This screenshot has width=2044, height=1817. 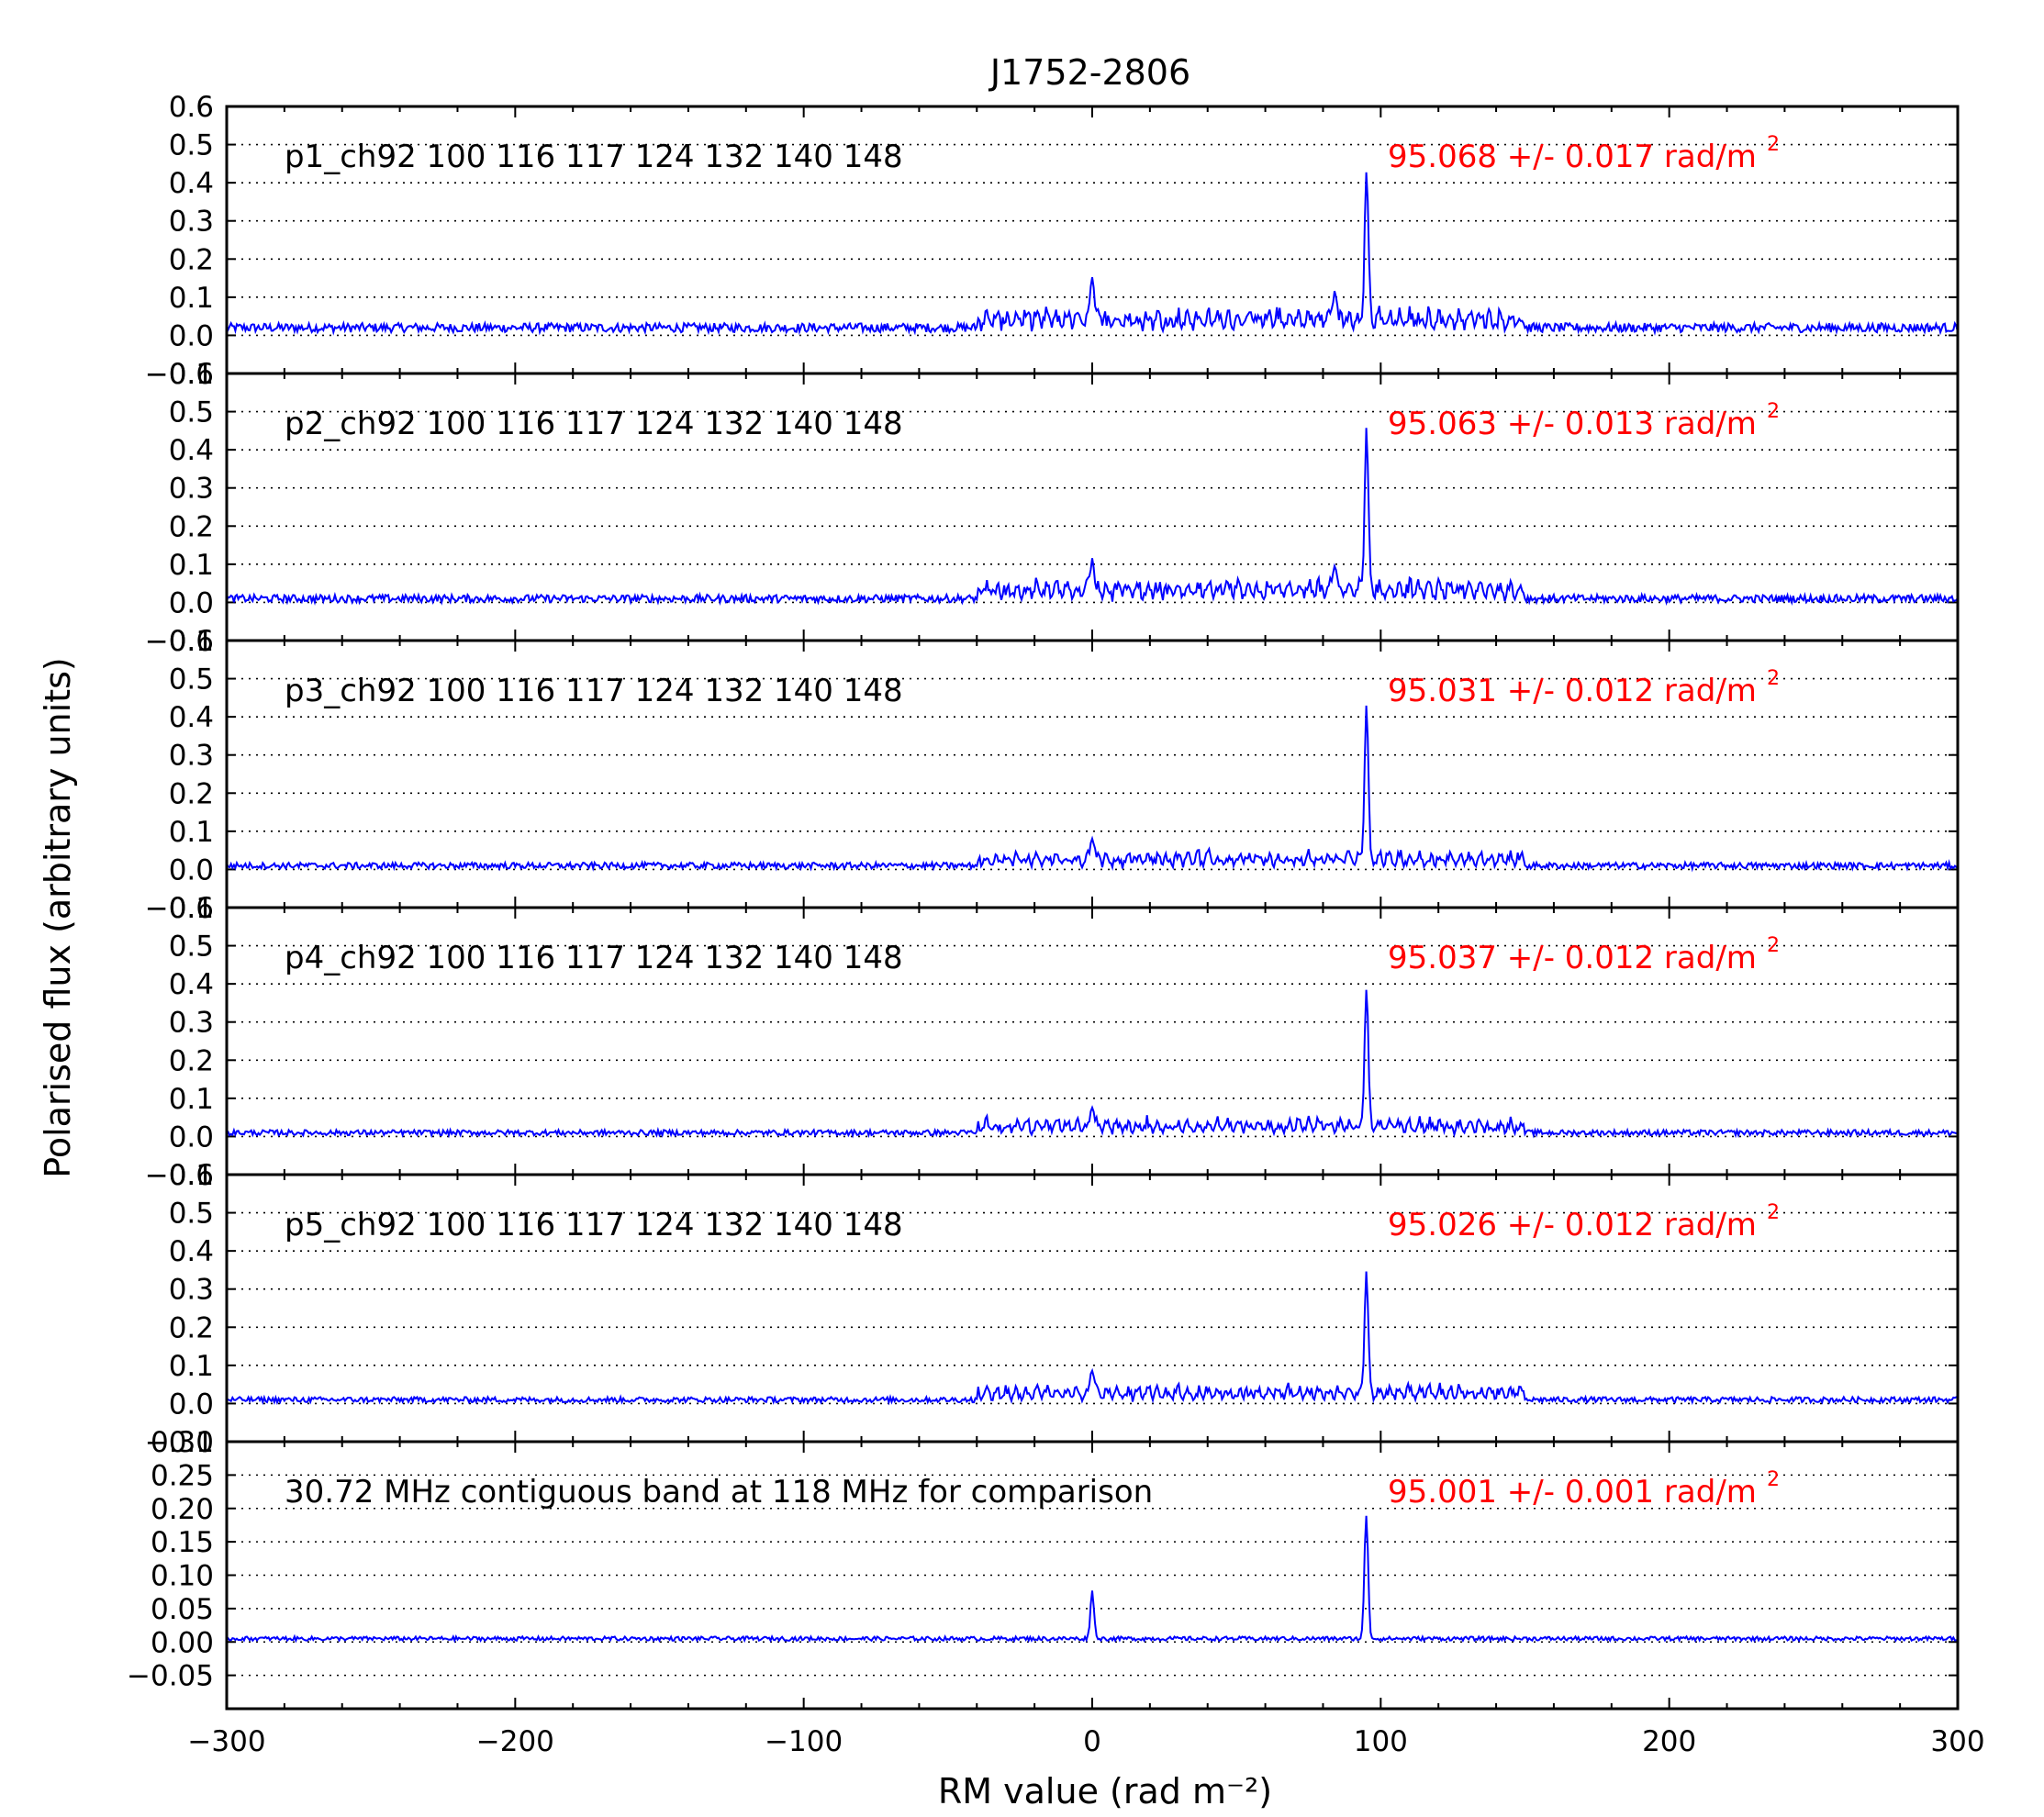 What do you see at coordinates (182, 1509) in the screenshot?
I see `y-tick-label: 0.20` at bounding box center [182, 1509].